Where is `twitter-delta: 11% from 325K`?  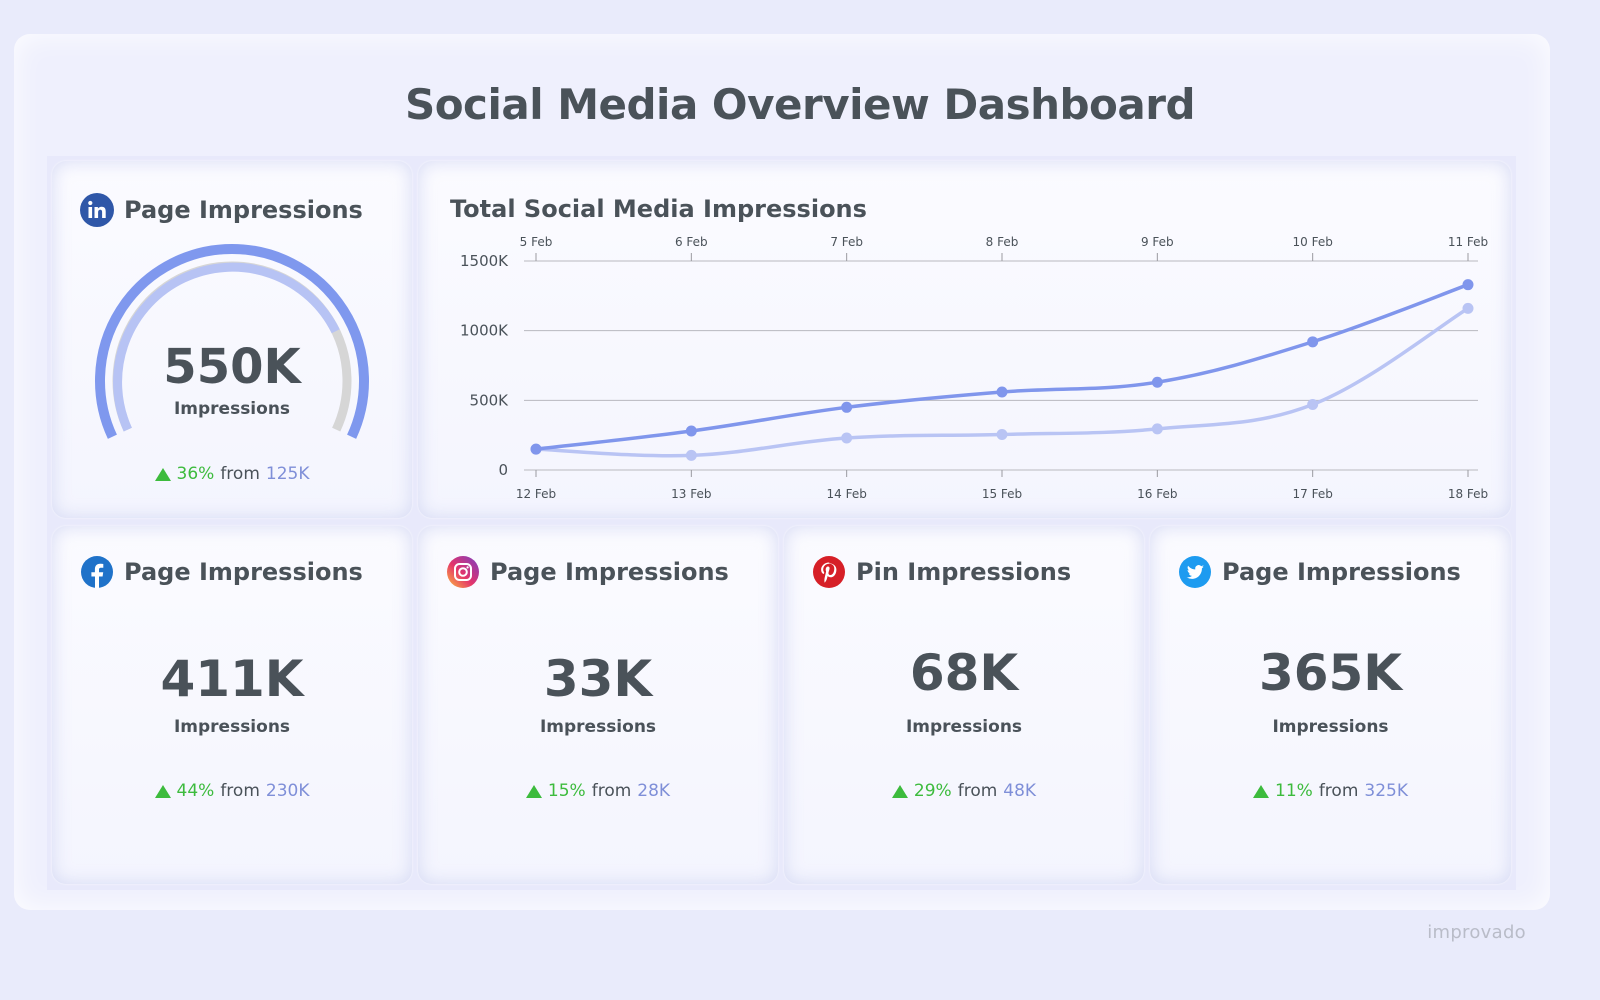 twitter-delta: 11% from 325K is located at coordinates (1330, 791).